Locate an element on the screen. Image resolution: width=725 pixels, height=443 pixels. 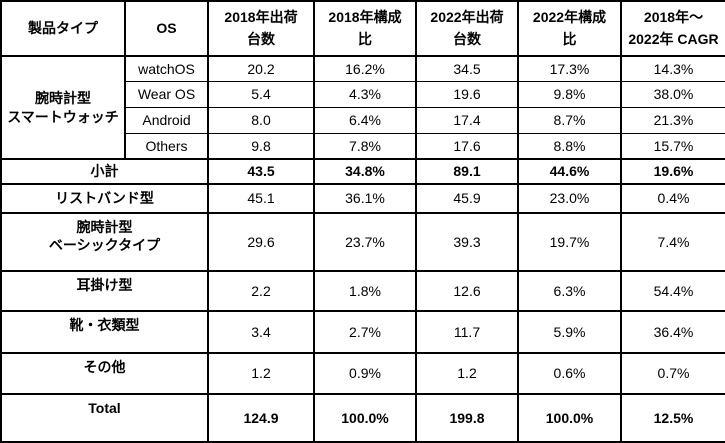
row-label-total: Total is located at coordinates (104, 418).